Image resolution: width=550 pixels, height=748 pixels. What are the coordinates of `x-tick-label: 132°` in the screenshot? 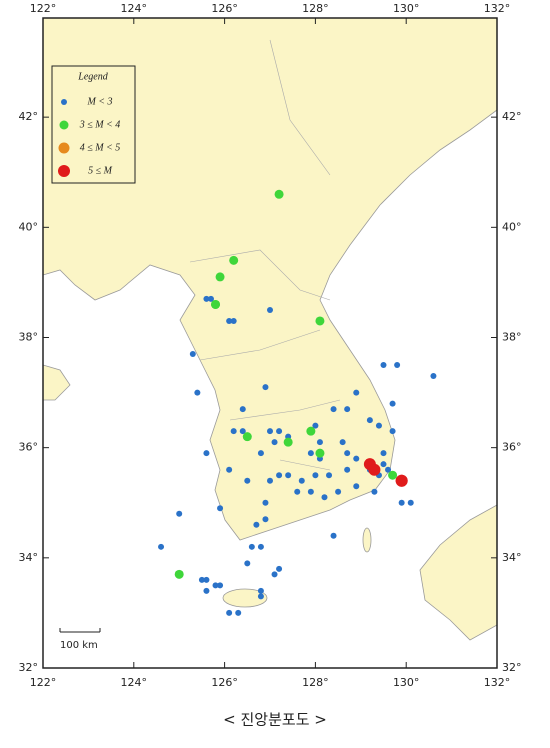 It's located at (497, 682).